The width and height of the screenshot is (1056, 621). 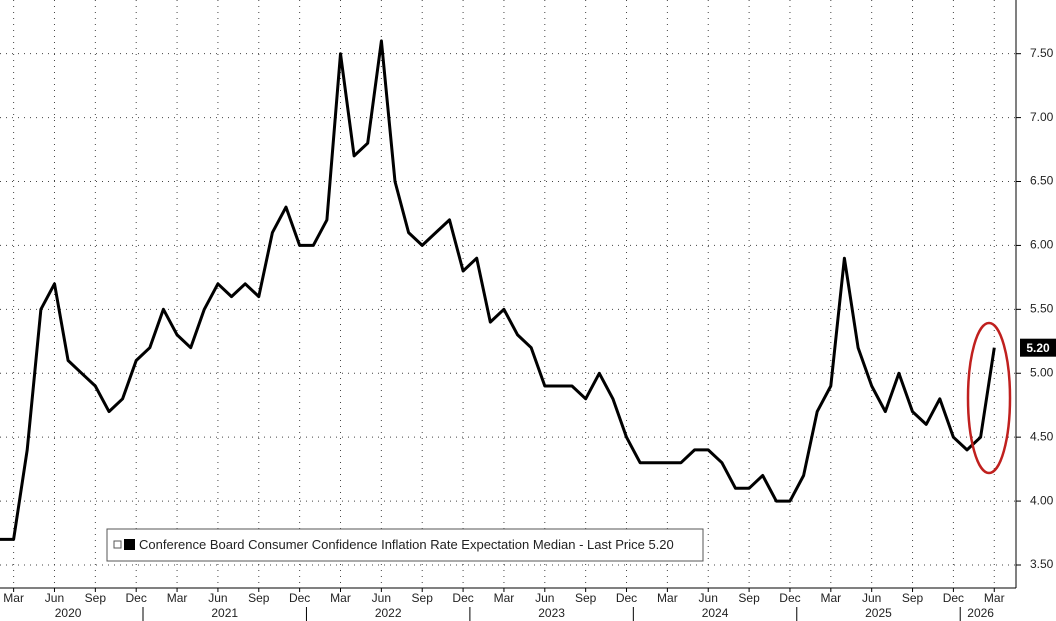 I want to click on legend-swatch, so click(x=129, y=544).